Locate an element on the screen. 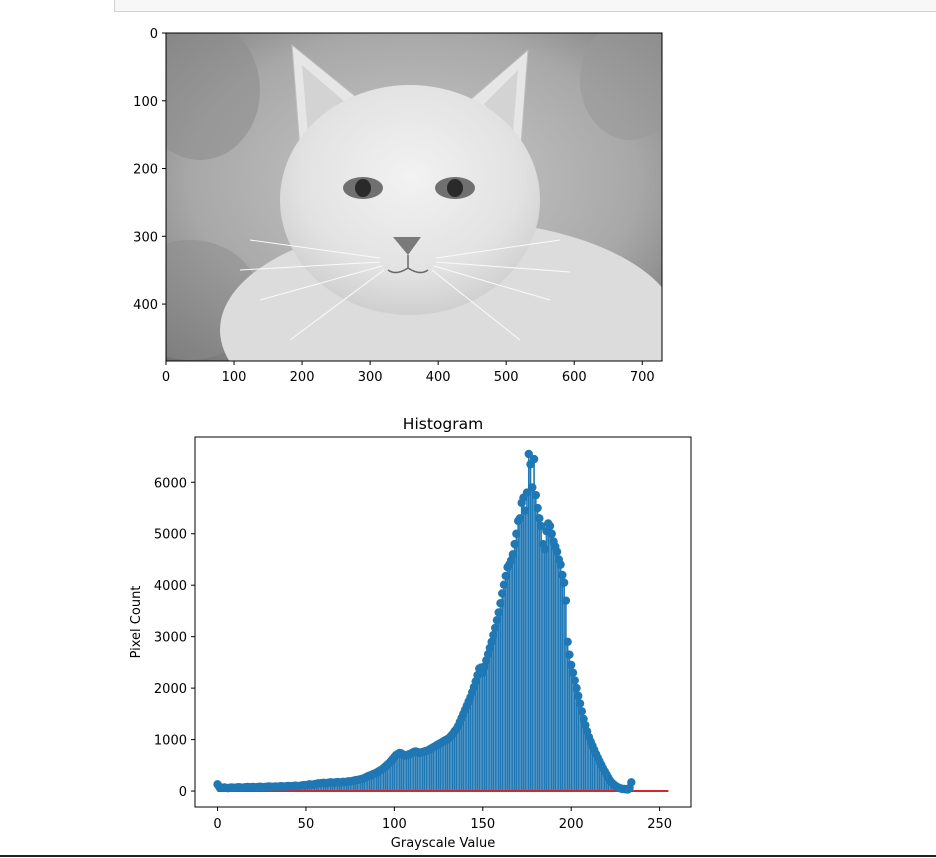 This screenshot has height=858, width=936. notebook-cell-edge is located at coordinates (525, 6).